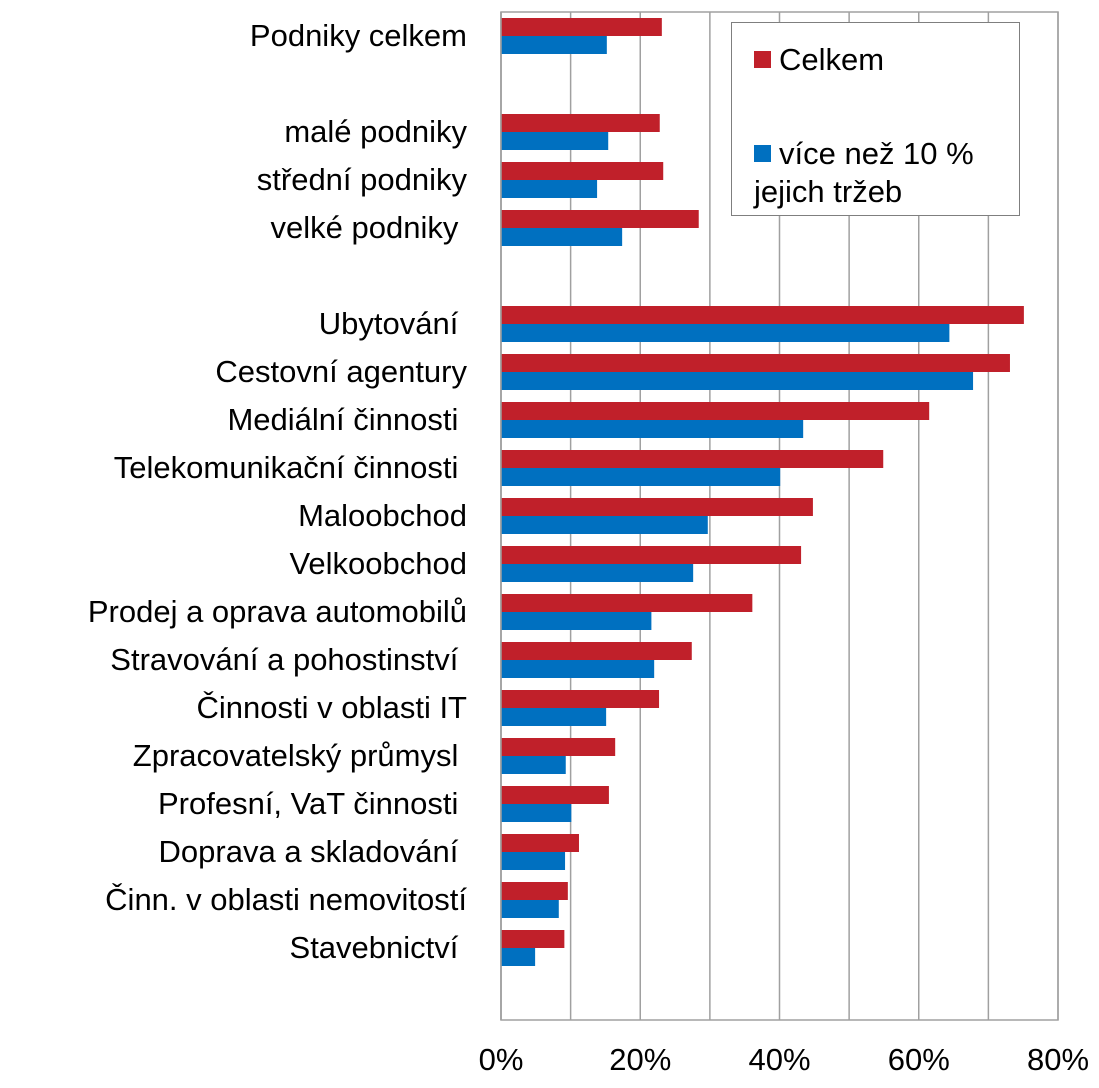  What do you see at coordinates (393, 323) in the screenshot?
I see `y-tick-label: Ubytování` at bounding box center [393, 323].